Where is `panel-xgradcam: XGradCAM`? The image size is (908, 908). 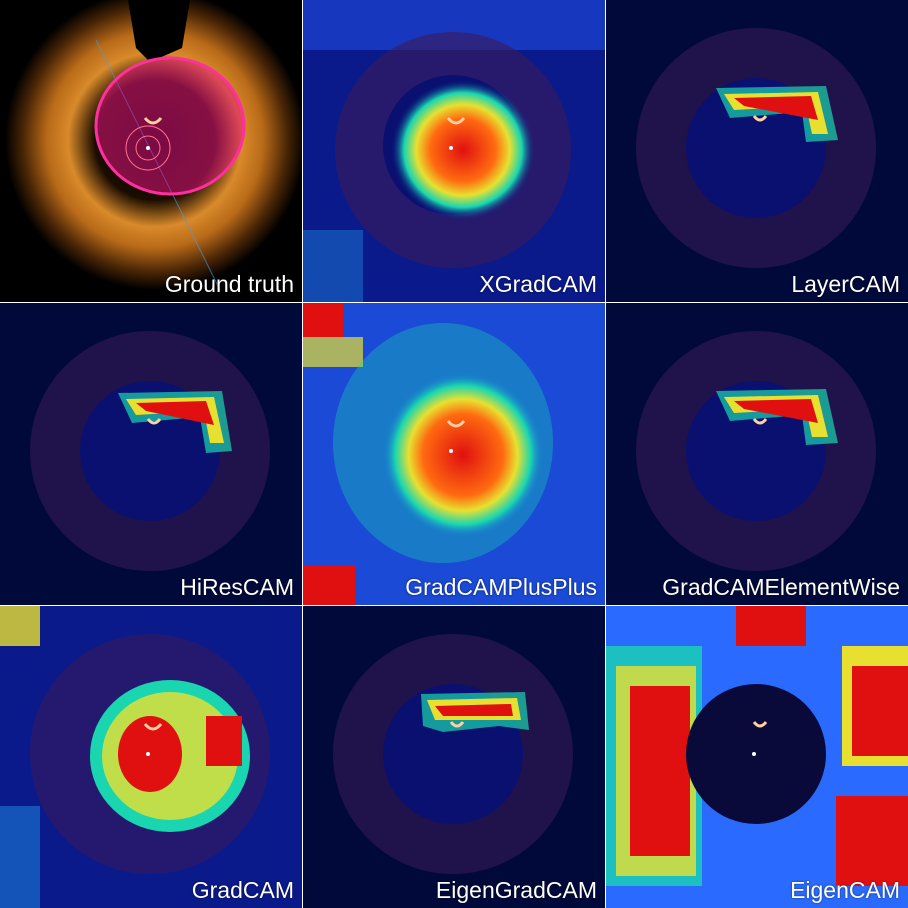 panel-xgradcam: XGradCAM is located at coordinates (454, 151).